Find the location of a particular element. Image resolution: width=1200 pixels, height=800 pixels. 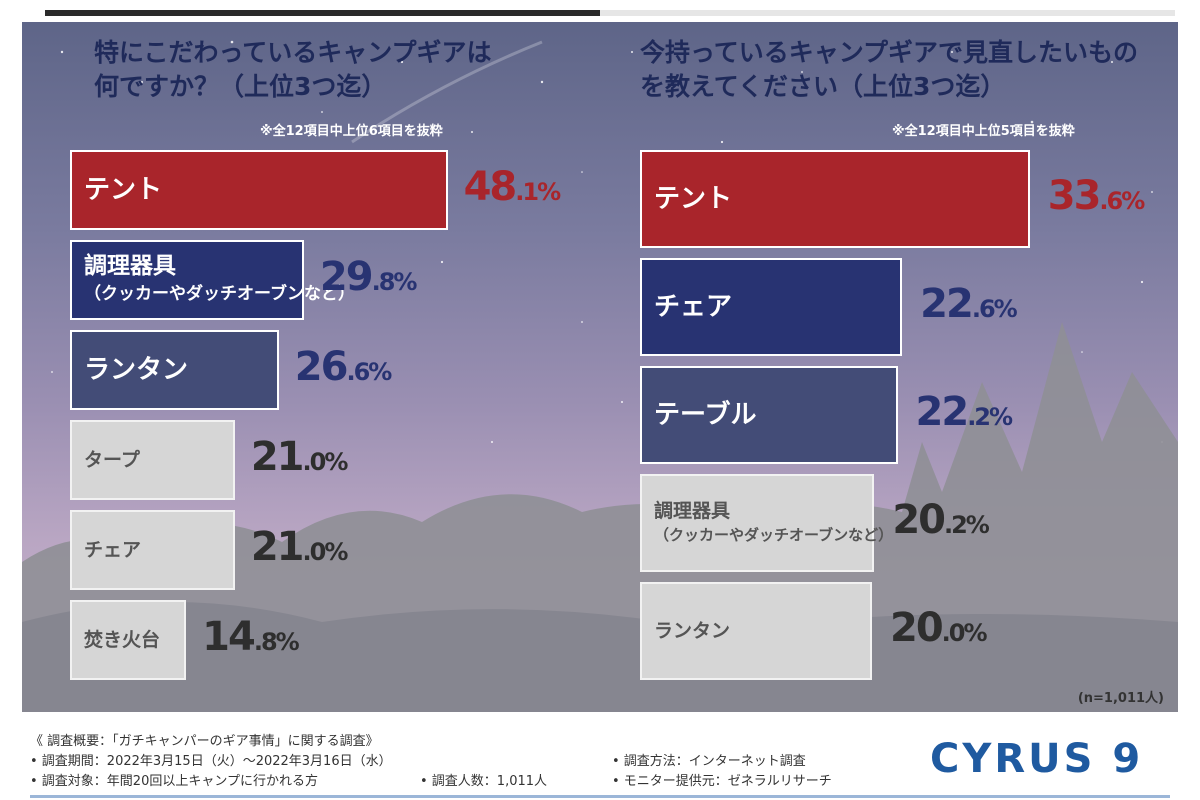

bar-right-chart-4: ランタン is located at coordinates (756, 631).